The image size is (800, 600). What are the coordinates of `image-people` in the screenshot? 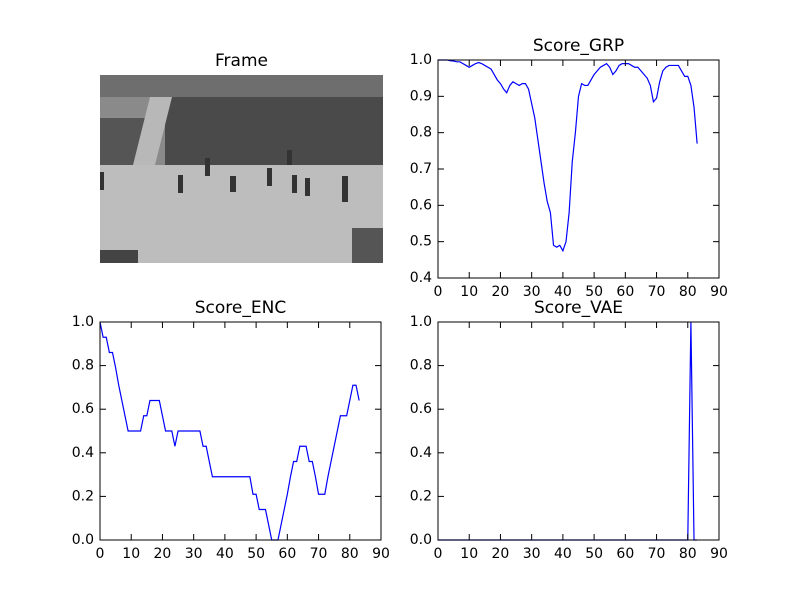 It's located at (224, 176).